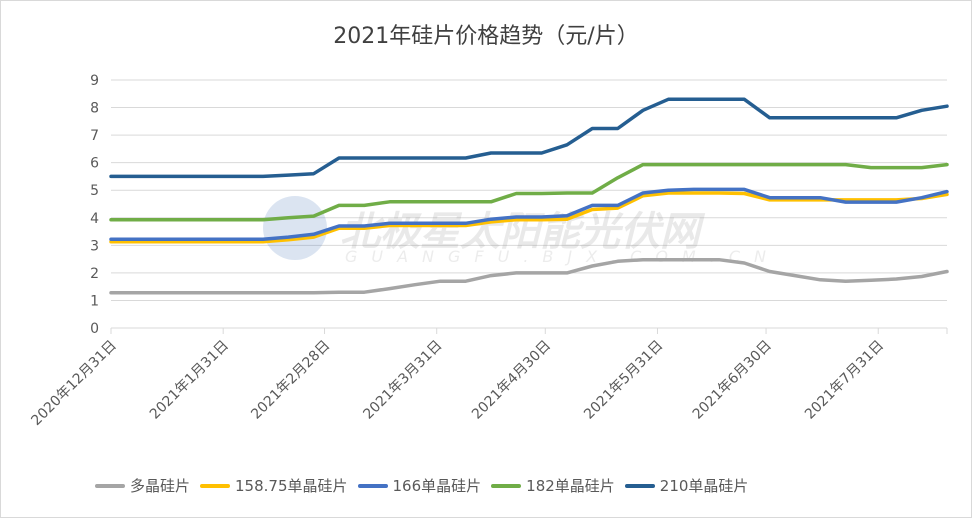  I want to click on x-tick-label: 2021年6月30日, so click(732, 380).